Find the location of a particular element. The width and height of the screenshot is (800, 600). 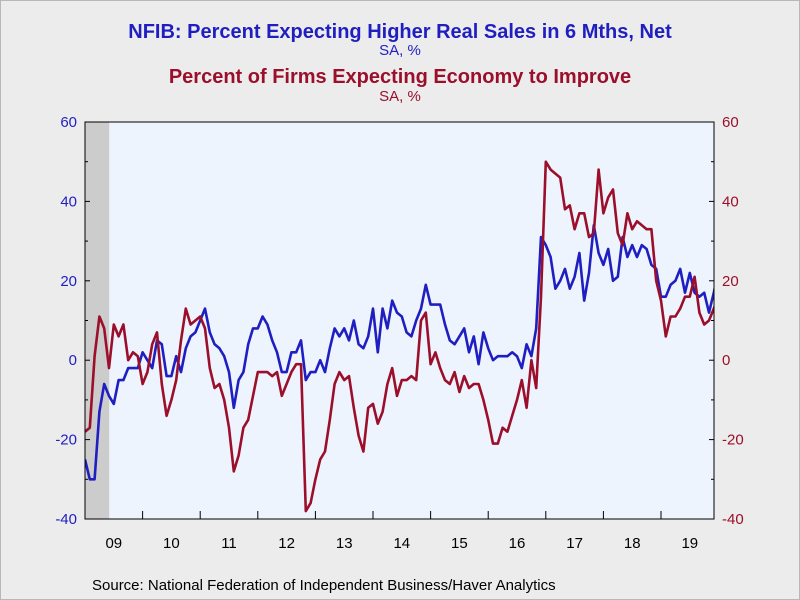

x-tick-label: 10 is located at coordinates (171, 543).